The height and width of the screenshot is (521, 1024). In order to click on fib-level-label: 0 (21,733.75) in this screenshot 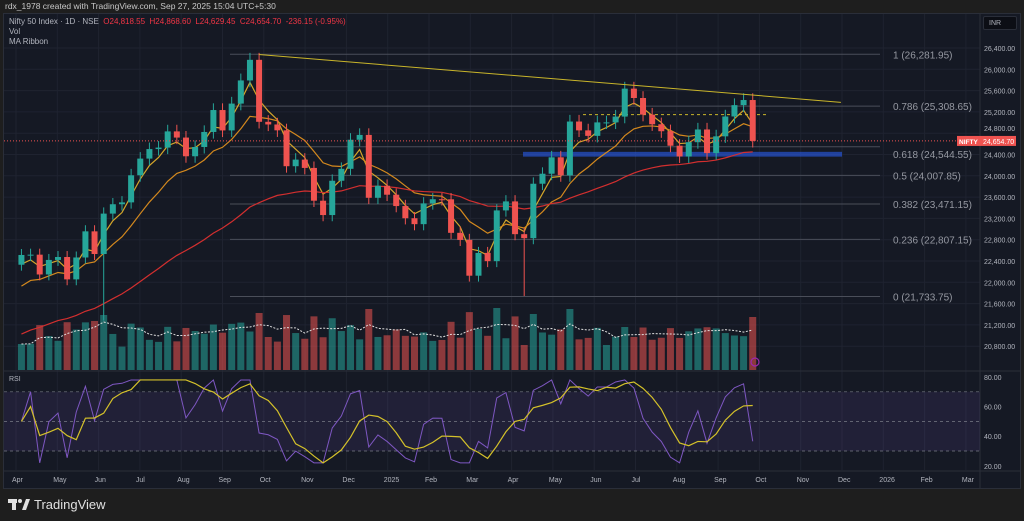, I will do `click(923, 297)`.